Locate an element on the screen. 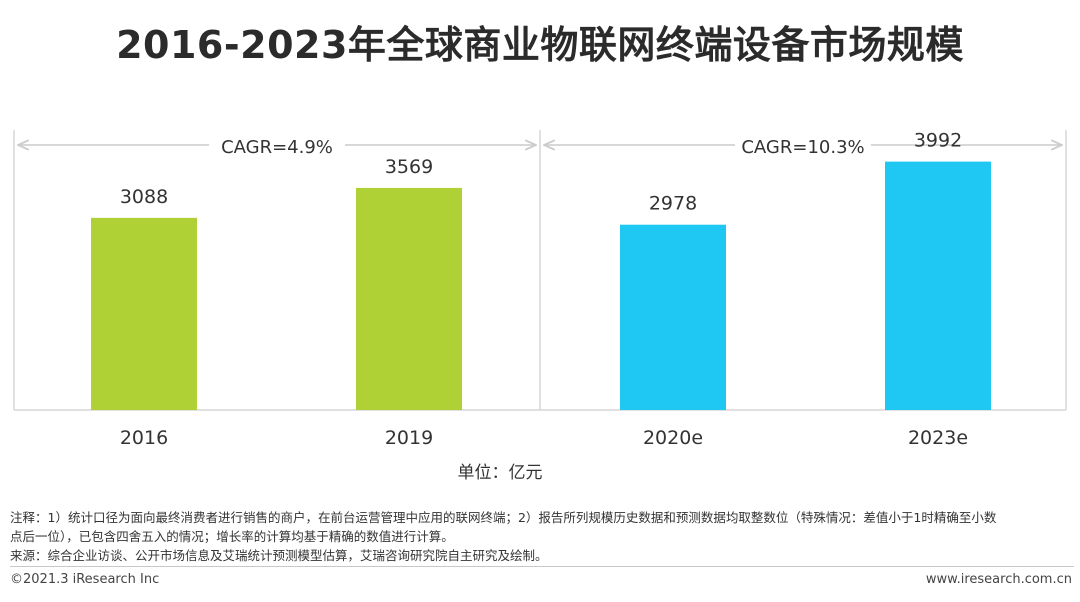 This screenshot has width=1080, height=602. value-label-2016: 3088 is located at coordinates (144, 197).